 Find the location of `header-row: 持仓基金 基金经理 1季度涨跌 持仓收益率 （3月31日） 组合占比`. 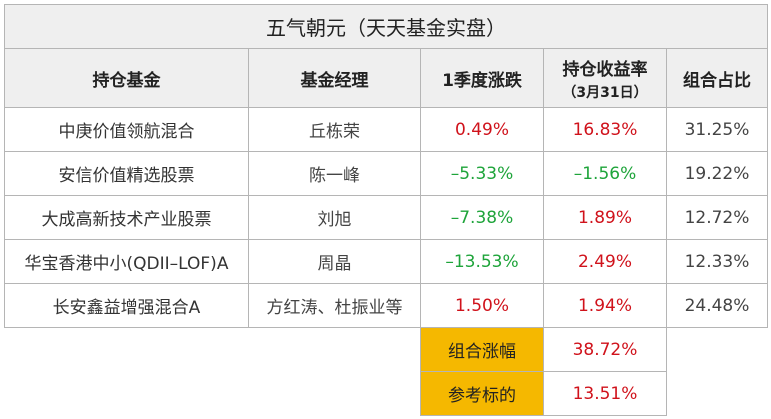

header-row: 持仓基金 基金经理 1季度涨跌 持仓收益率 （3月31日） 组合占比 is located at coordinates (386, 78).